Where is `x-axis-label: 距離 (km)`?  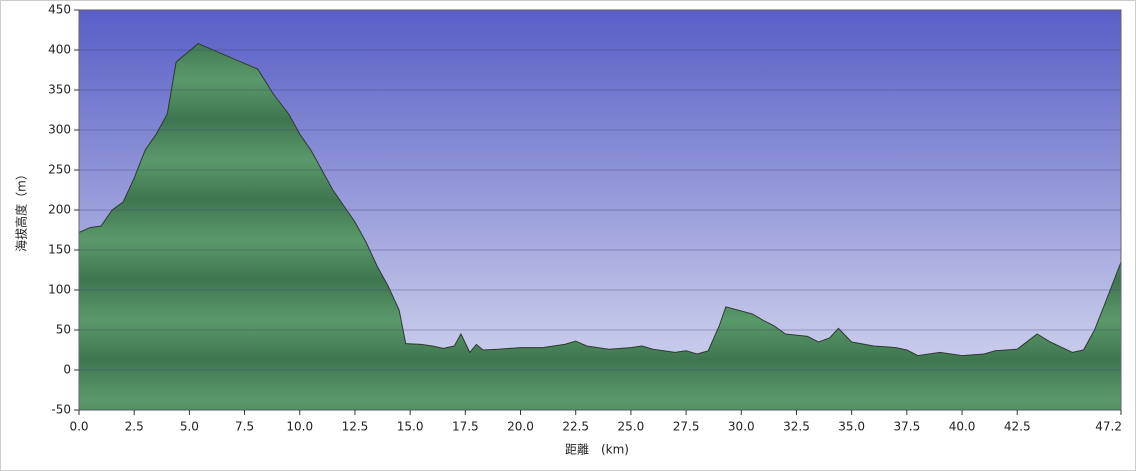 x-axis-label: 距離 (km) is located at coordinates (597, 450).